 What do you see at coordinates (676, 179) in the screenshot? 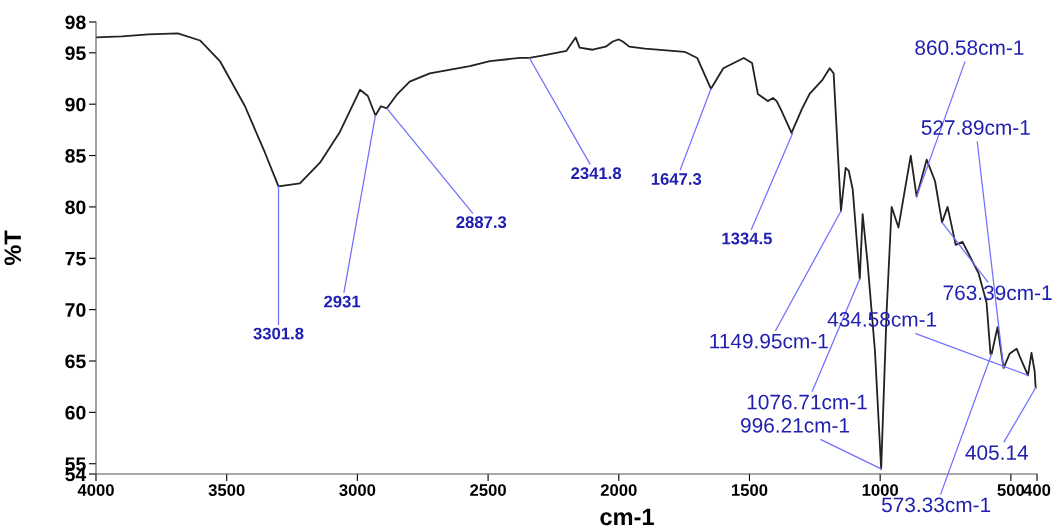
I see `annotation: 1647.3` at bounding box center [676, 179].